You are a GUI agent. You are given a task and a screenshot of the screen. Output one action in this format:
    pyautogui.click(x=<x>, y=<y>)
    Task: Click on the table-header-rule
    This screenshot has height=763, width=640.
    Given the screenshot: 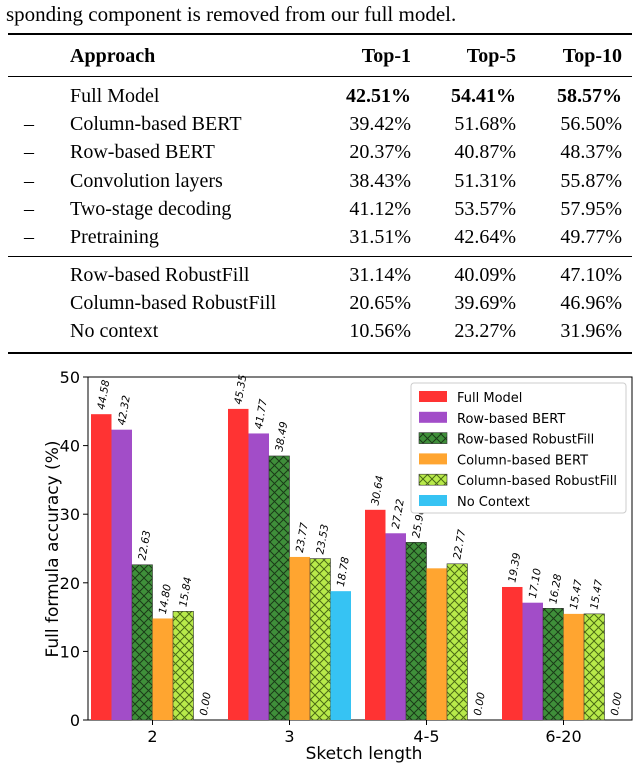 What is the action you would take?
    pyautogui.click(x=320, y=76)
    